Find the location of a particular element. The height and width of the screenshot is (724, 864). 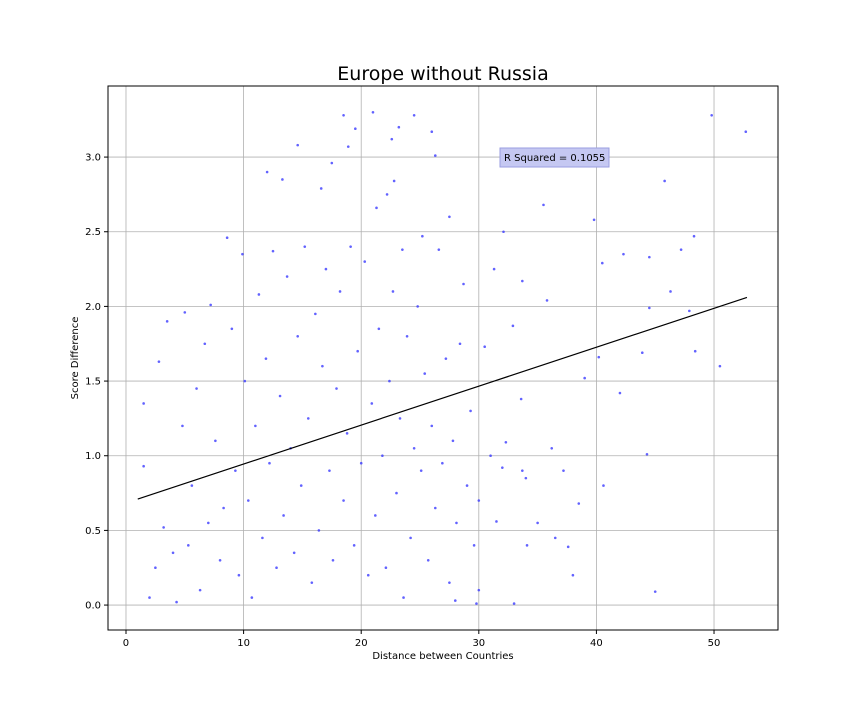

annotation: R Squared = 0.1055 is located at coordinates (554, 158).